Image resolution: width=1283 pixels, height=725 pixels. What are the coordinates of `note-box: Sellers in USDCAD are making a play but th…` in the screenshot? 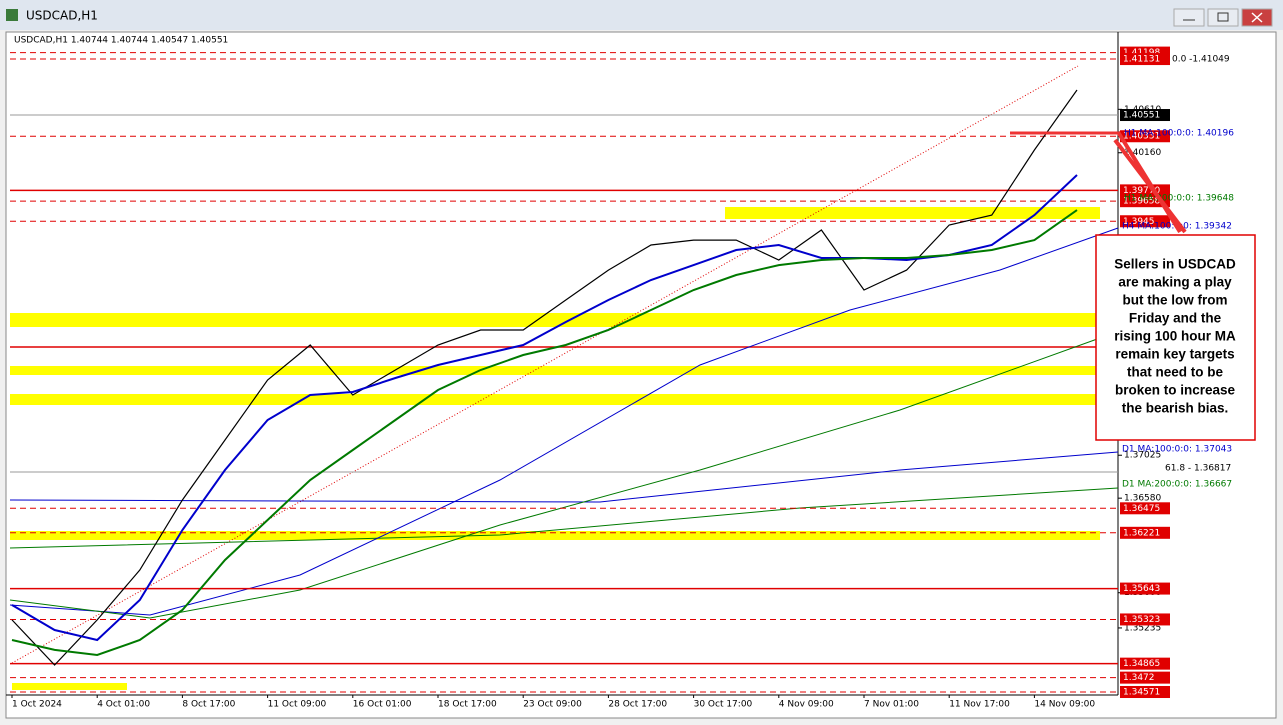 It's located at (1133, 285).